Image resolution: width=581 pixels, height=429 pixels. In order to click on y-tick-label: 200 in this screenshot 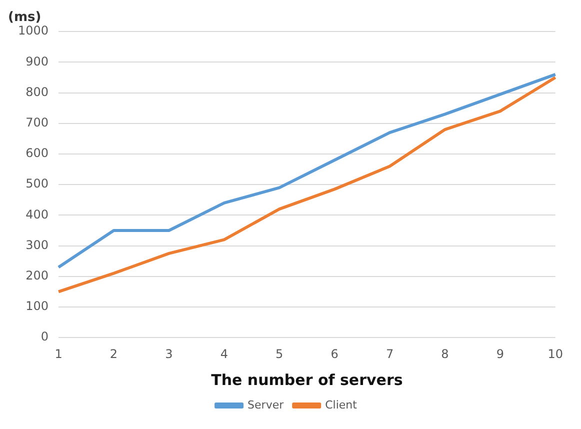, I will do `click(37, 275)`.